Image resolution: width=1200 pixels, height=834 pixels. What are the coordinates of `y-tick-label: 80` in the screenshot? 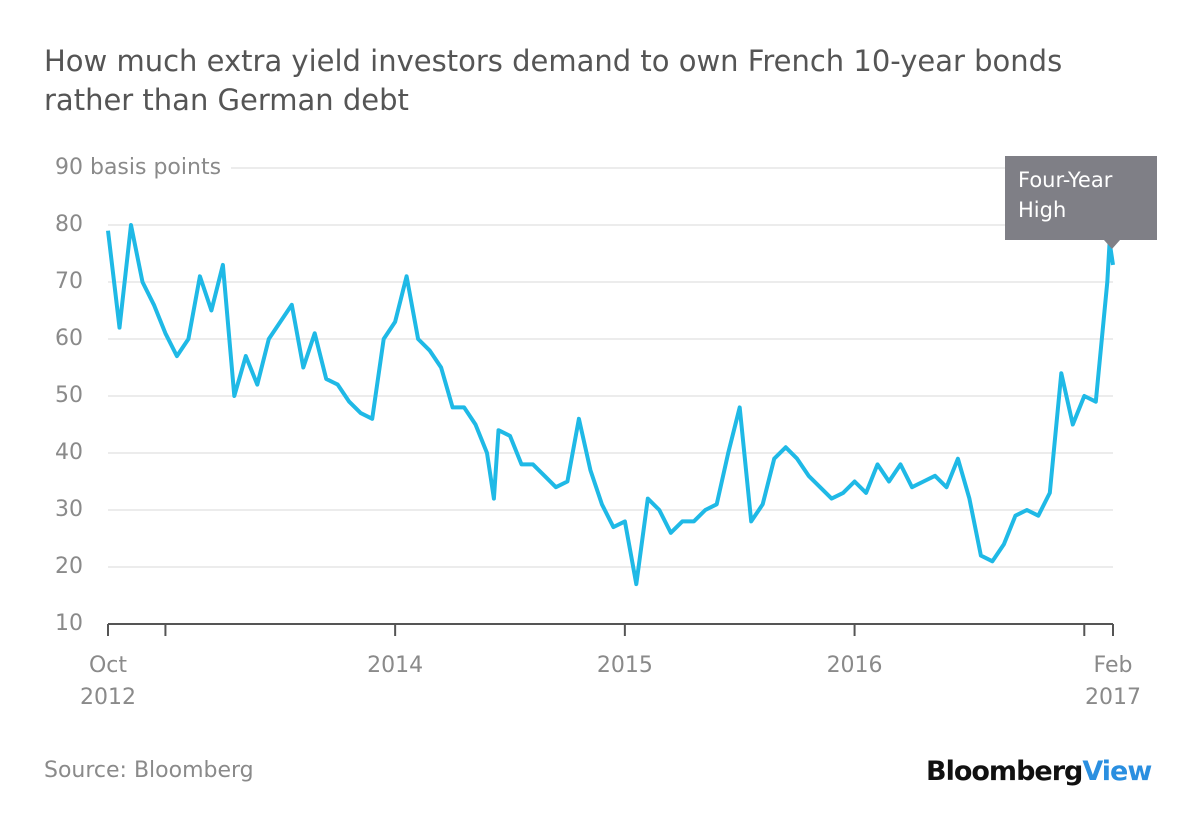 It's located at (69, 224).